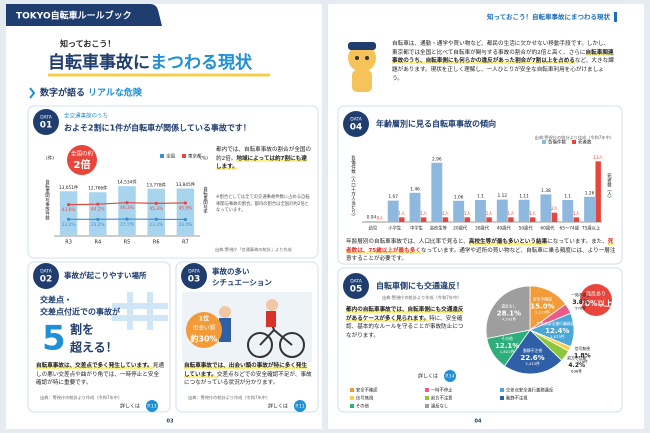  I want to click on bar-label: 13,778件, so click(157, 184).